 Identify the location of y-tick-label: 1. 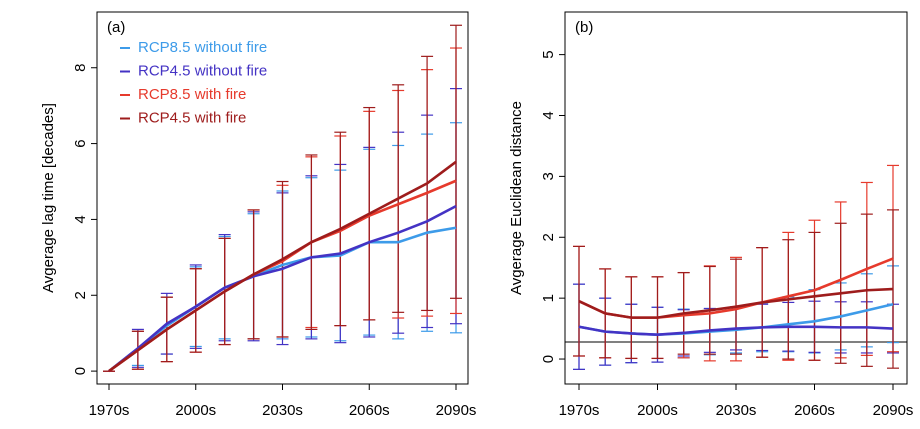
(548, 298).